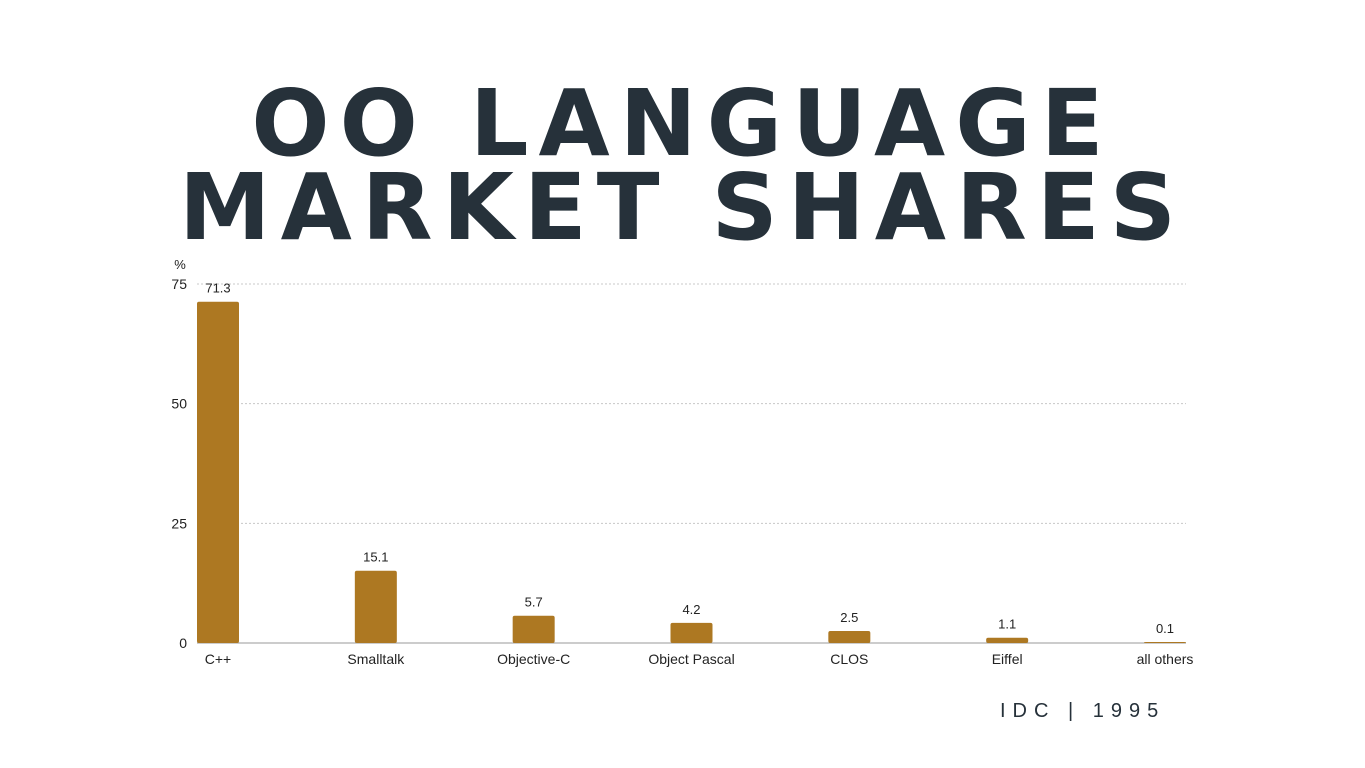  What do you see at coordinates (1007, 624) in the screenshot?
I see `data-label: 1.1` at bounding box center [1007, 624].